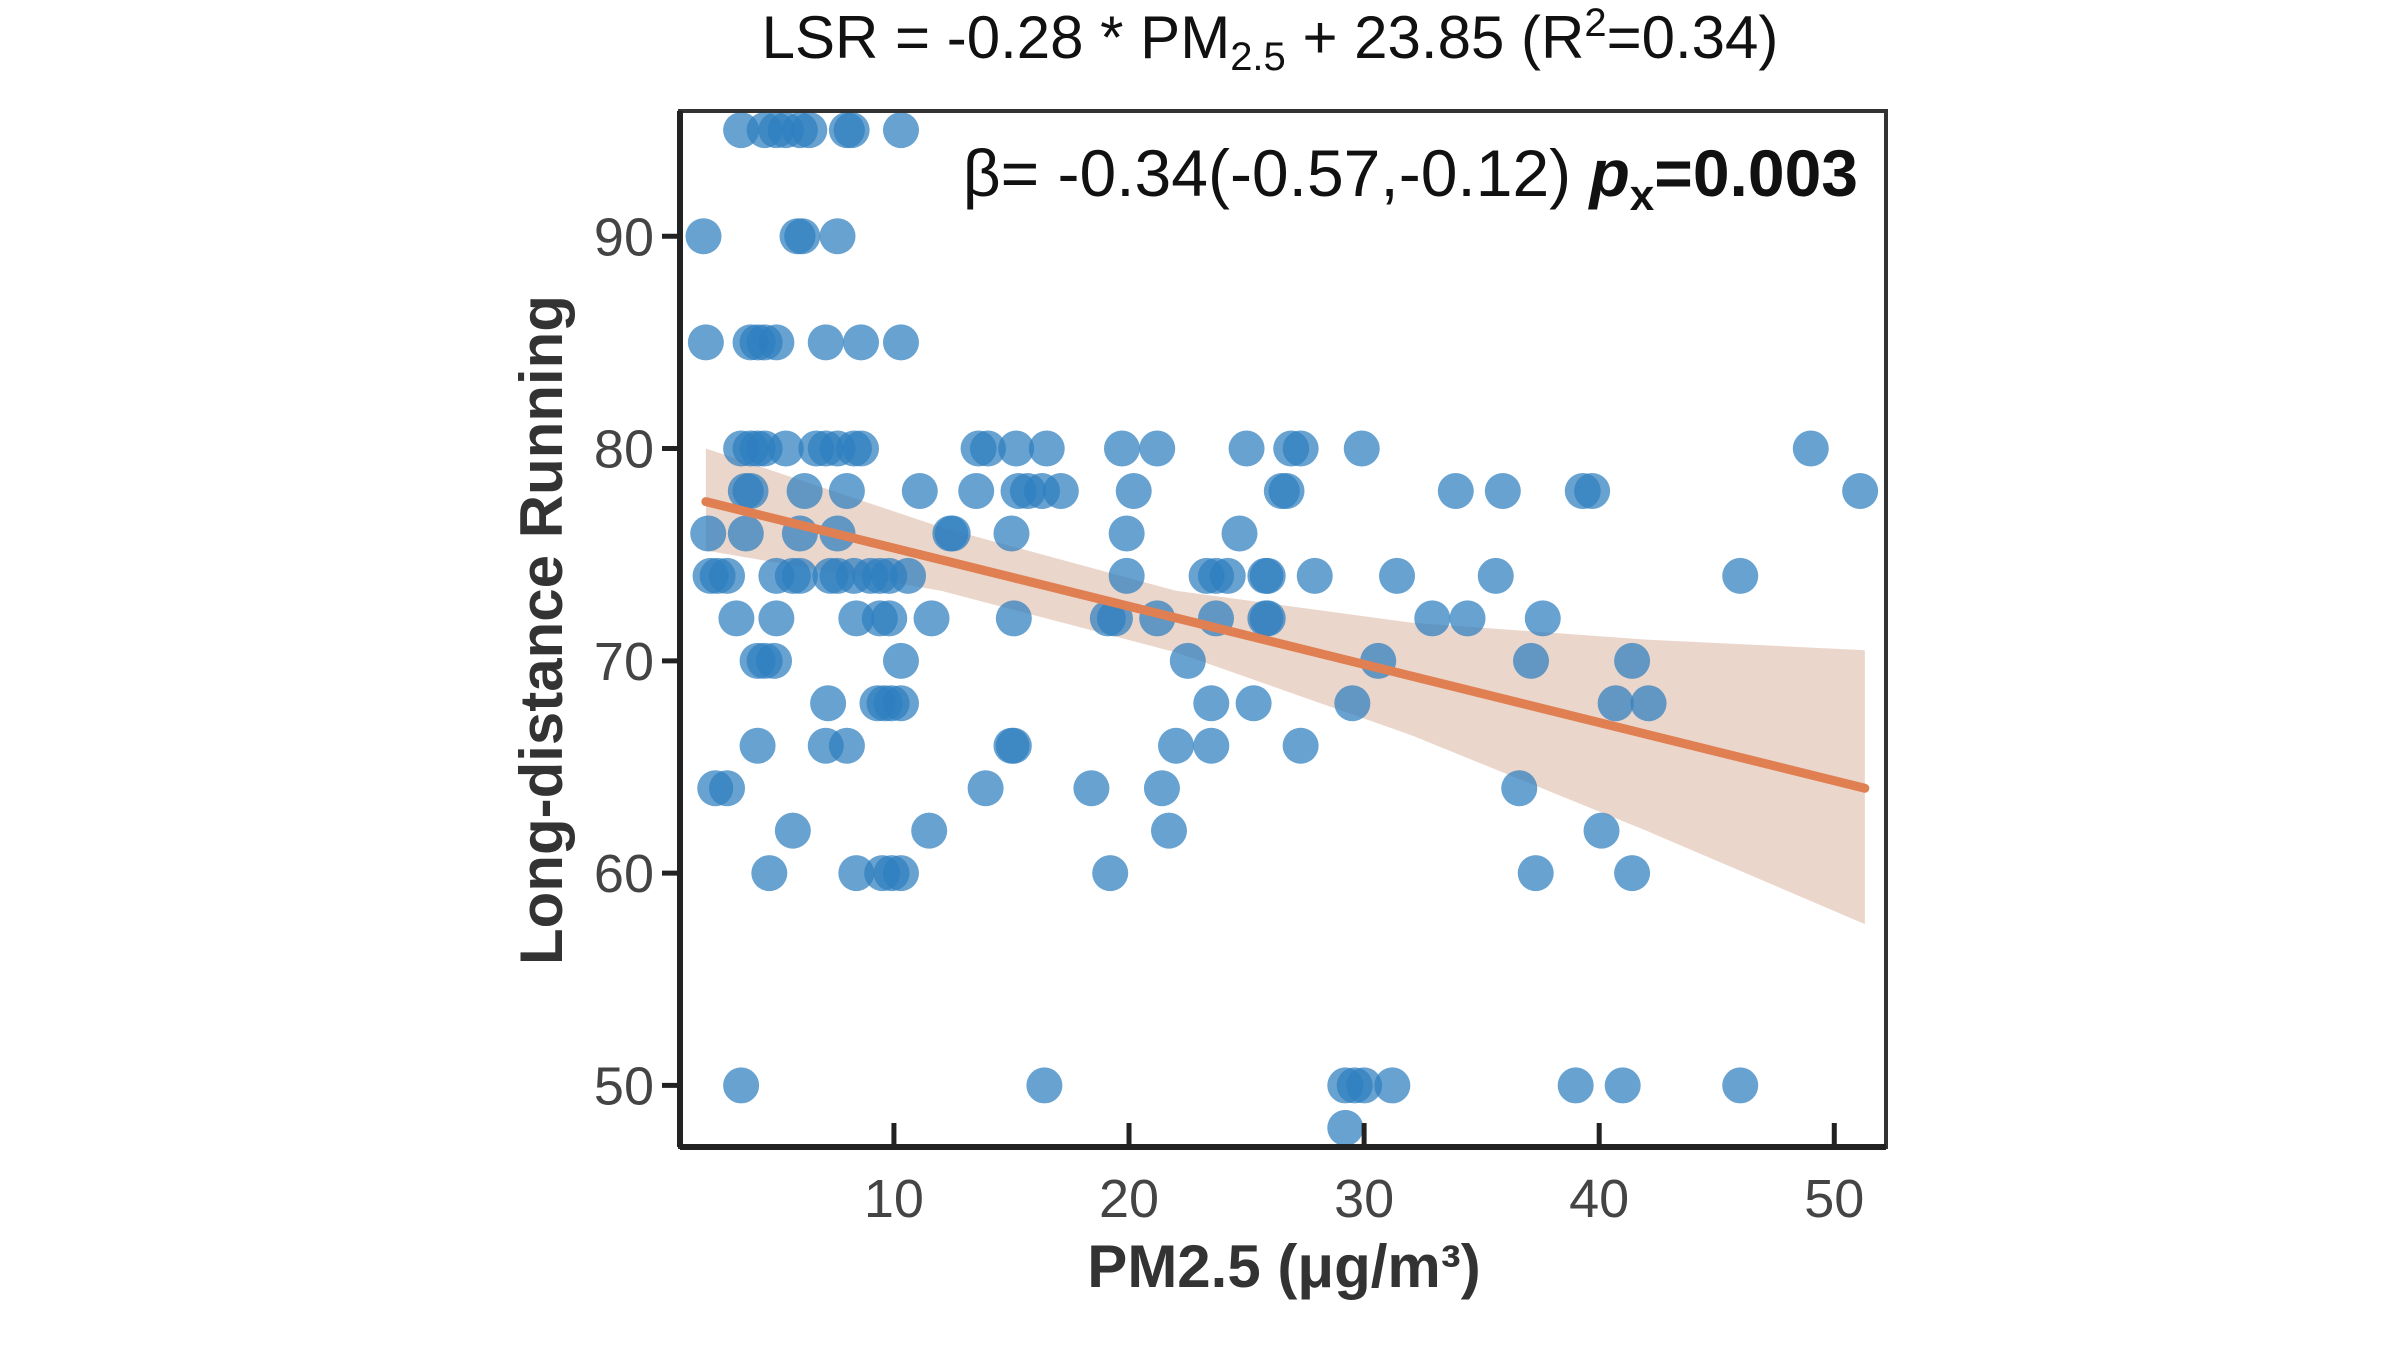 This screenshot has width=2400, height=1350. I want to click on x-tick-label: 20, so click(1129, 1199).